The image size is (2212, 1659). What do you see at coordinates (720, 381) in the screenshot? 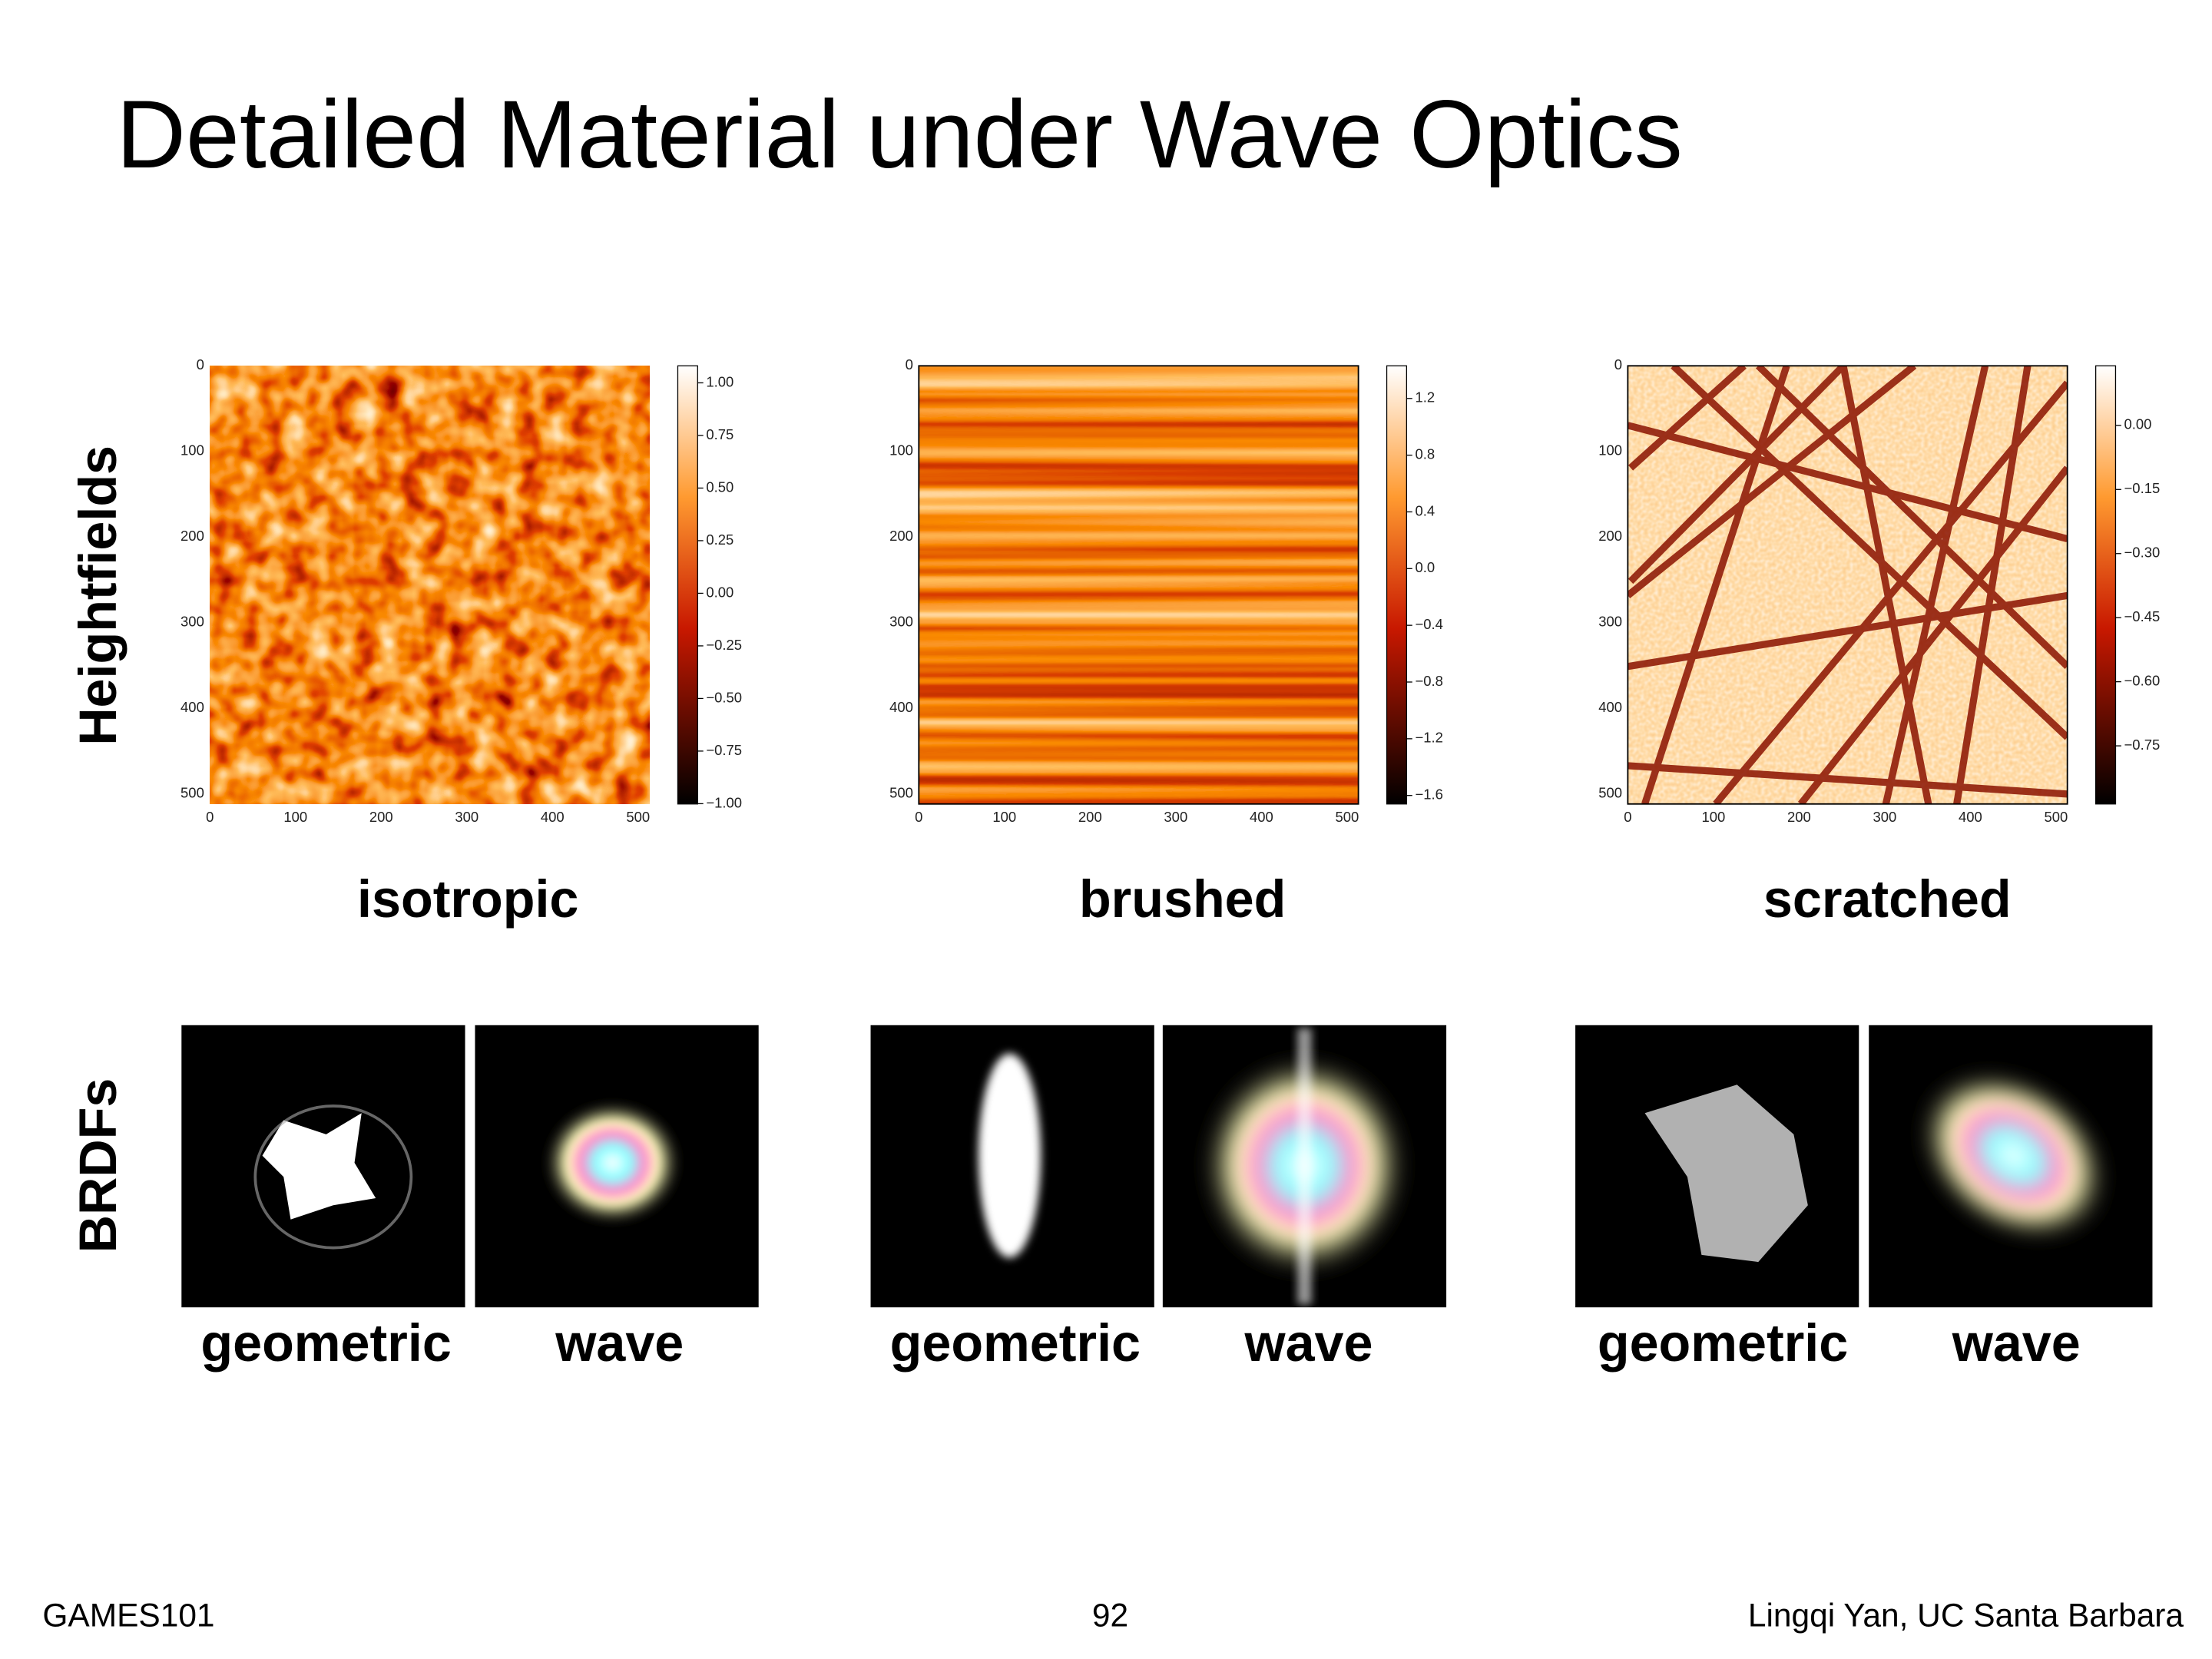
I see `colorbar-tick-label: 1.00` at bounding box center [720, 381].